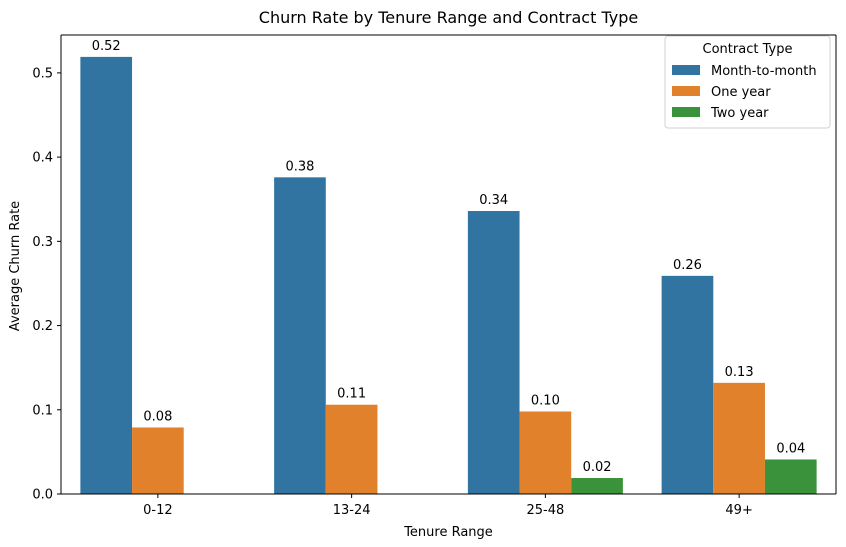  I want to click on legend-entry: Two year, so click(739, 113).